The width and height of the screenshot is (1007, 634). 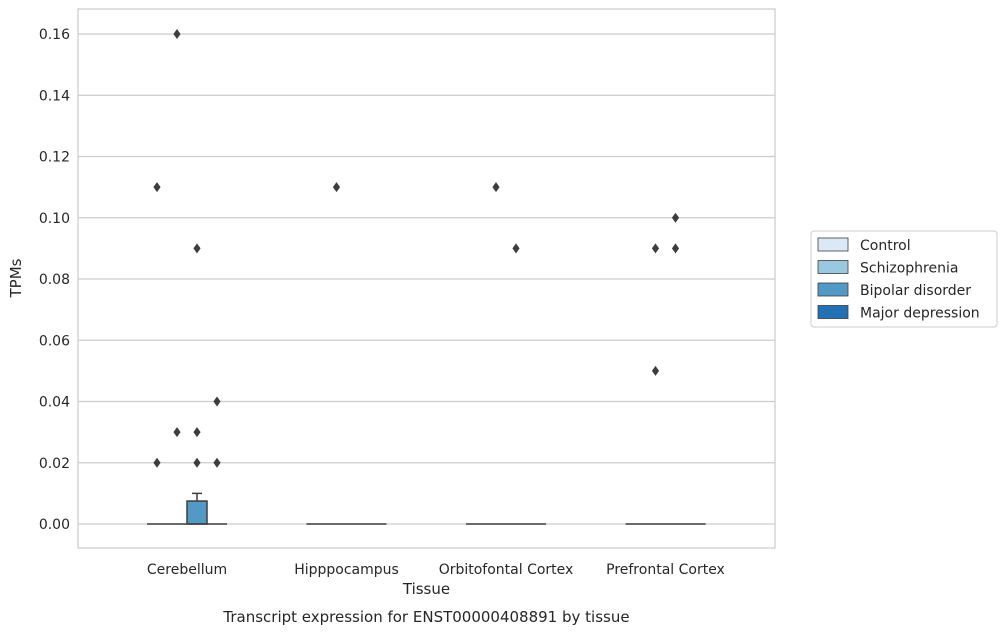 I want to click on x-tick-label: Prefrontal Cortex, so click(x=665, y=570).